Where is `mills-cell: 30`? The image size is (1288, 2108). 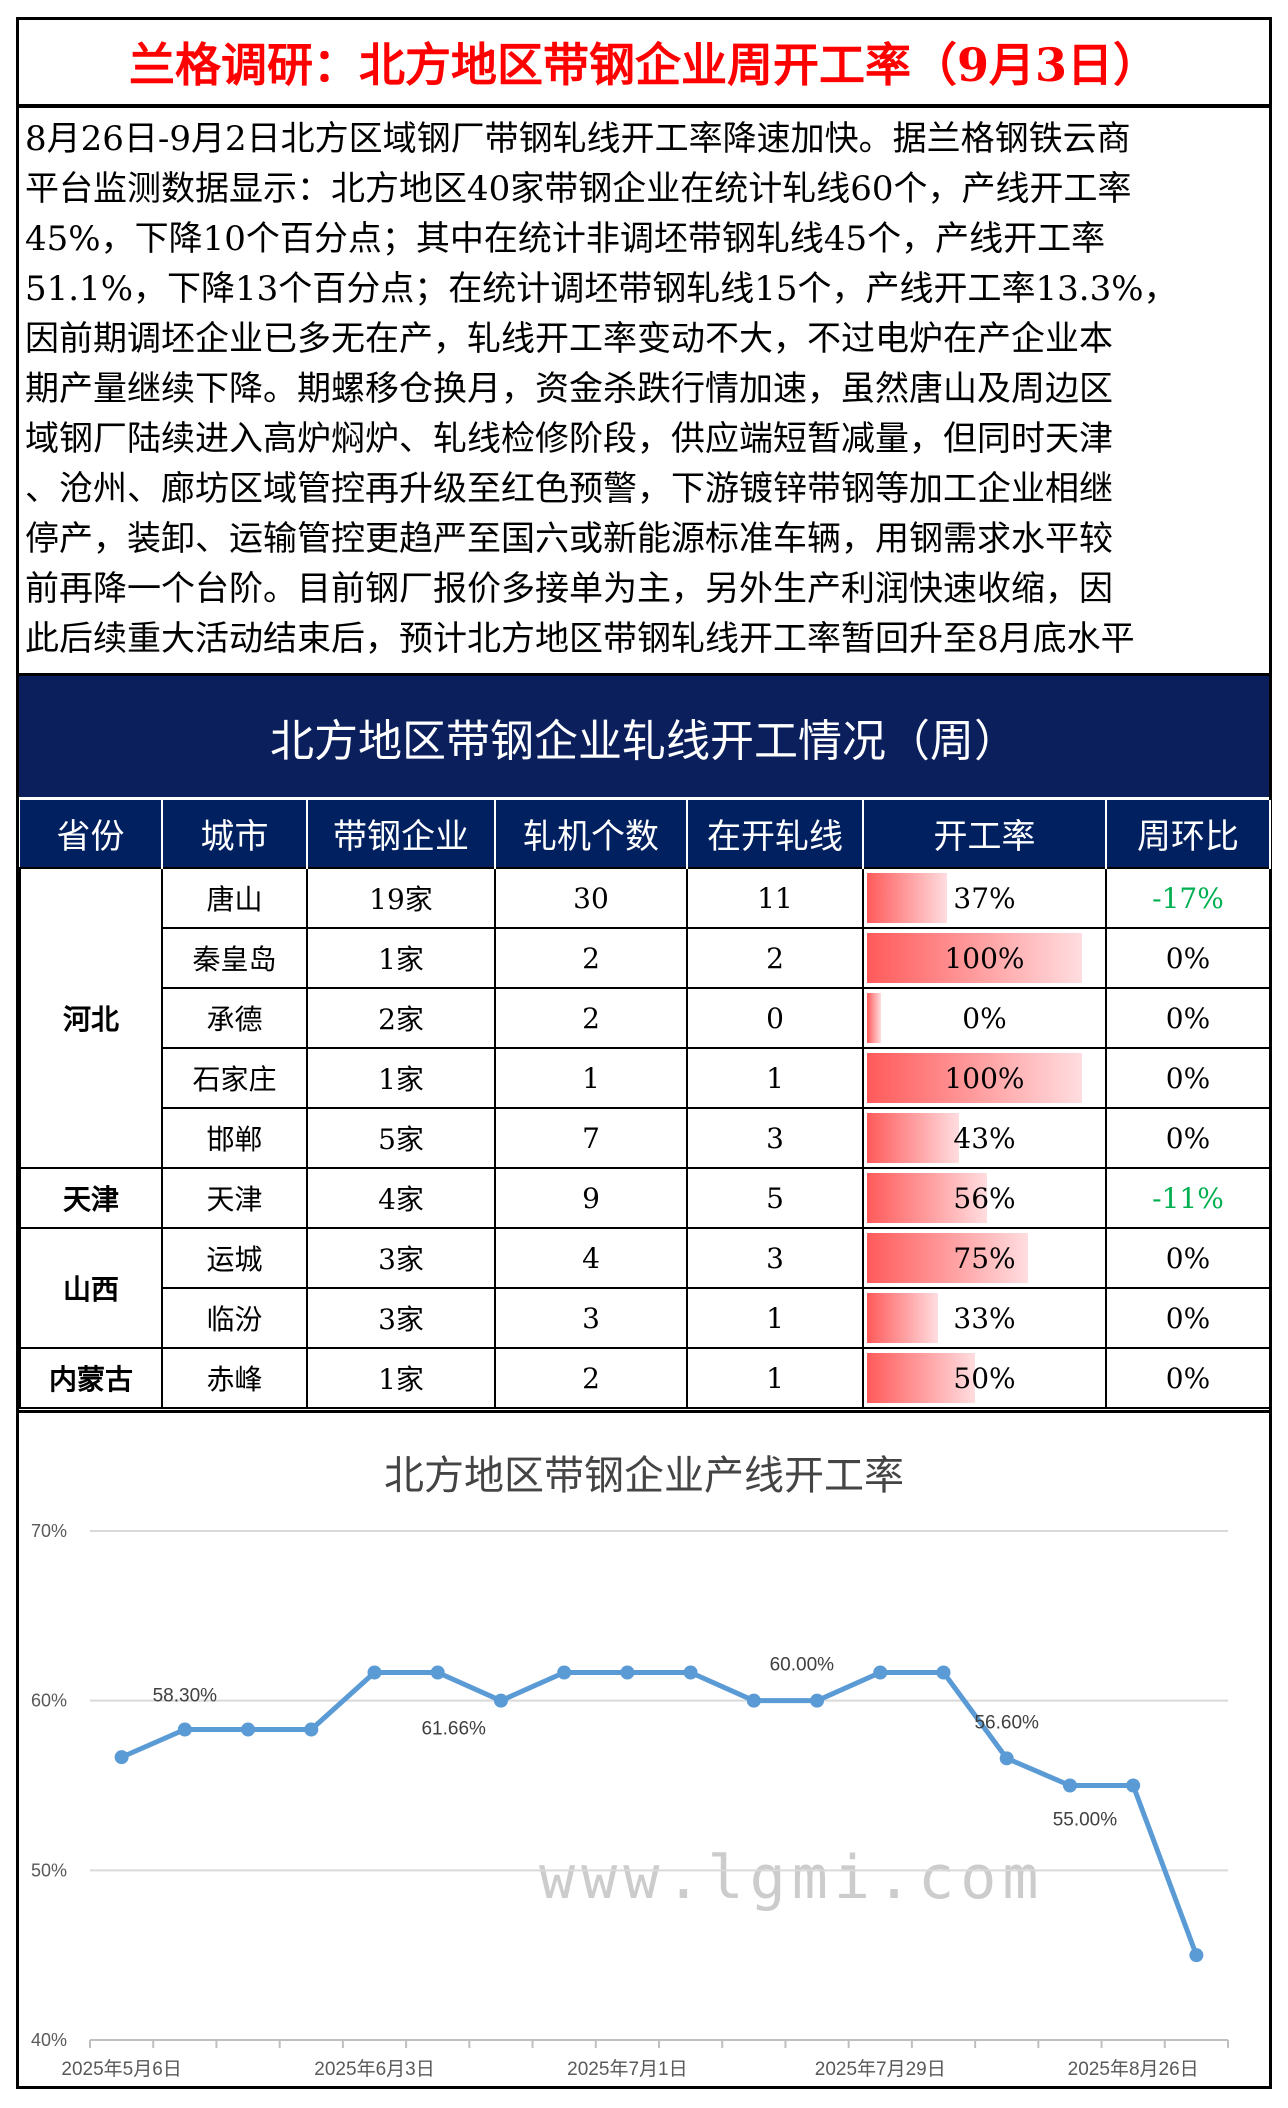 mills-cell: 30 is located at coordinates (591, 898).